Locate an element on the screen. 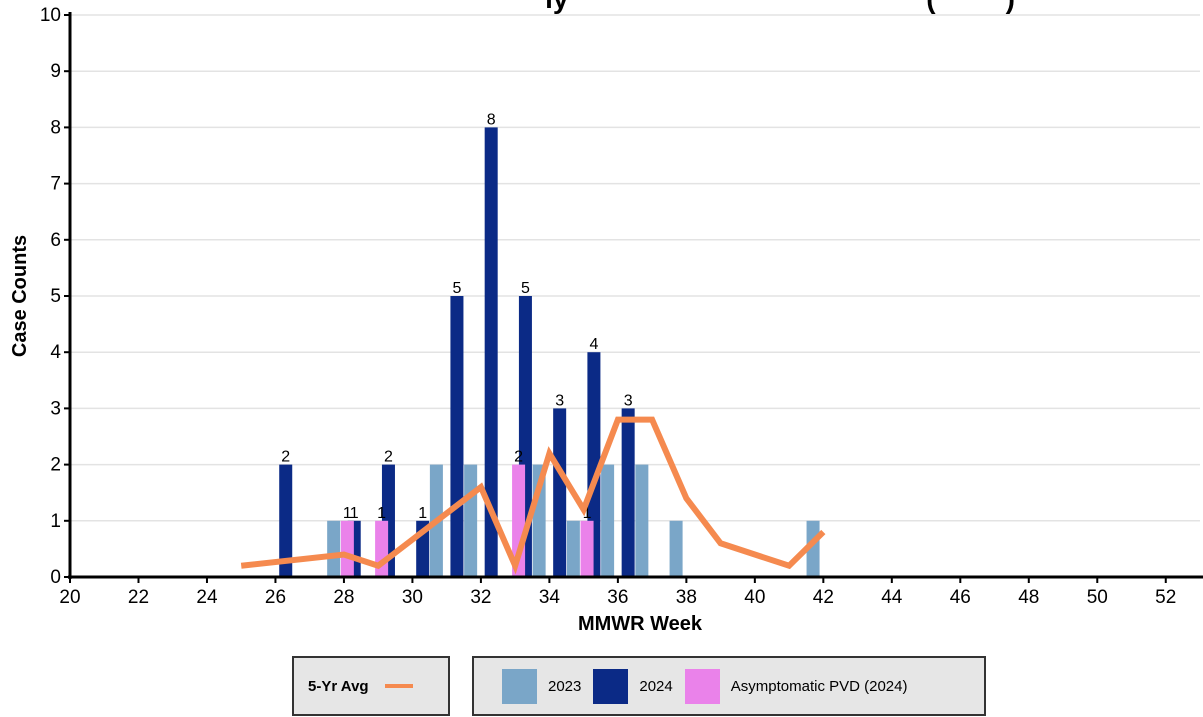  legend-label-asymptomatic: Asymptomatic PVD (2024) is located at coordinates (819, 686).